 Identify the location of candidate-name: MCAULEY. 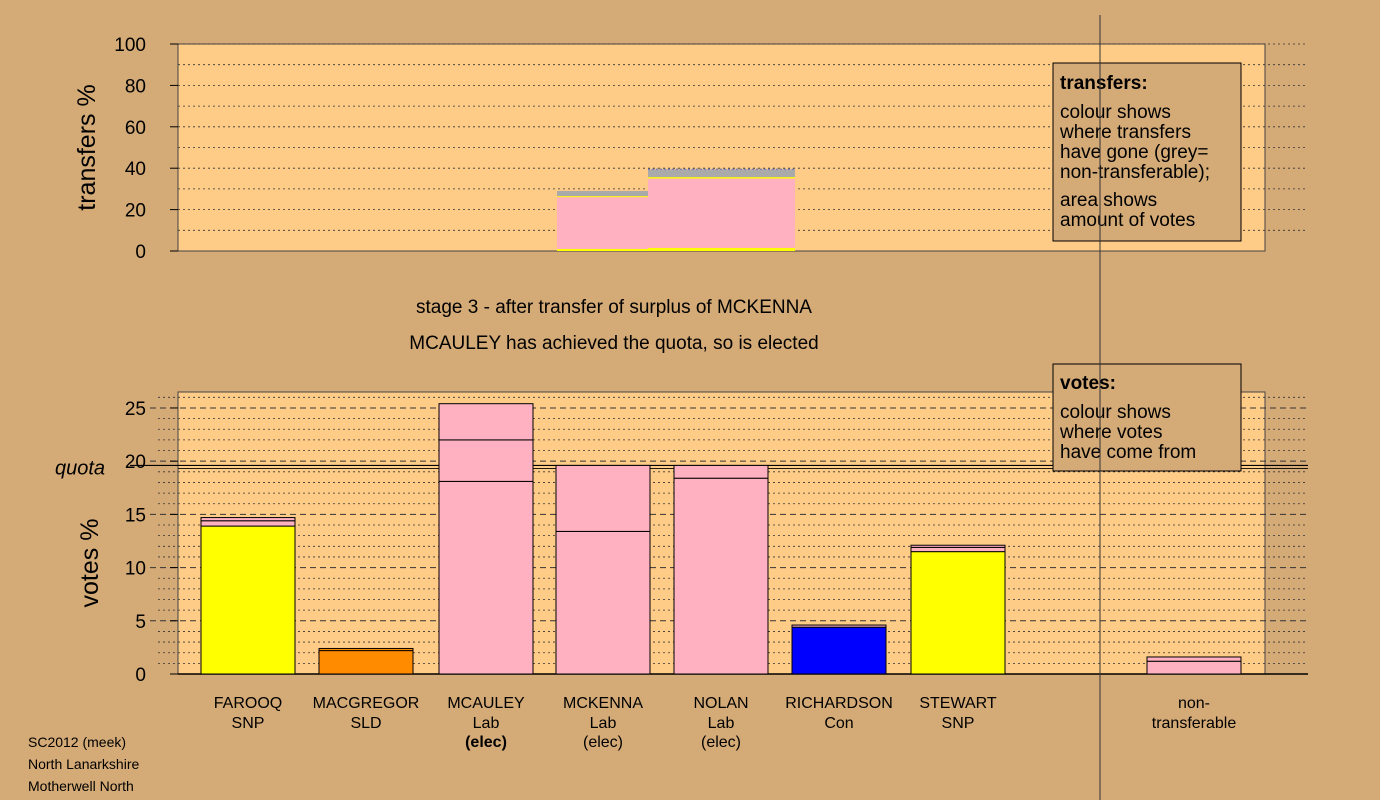
(486, 703).